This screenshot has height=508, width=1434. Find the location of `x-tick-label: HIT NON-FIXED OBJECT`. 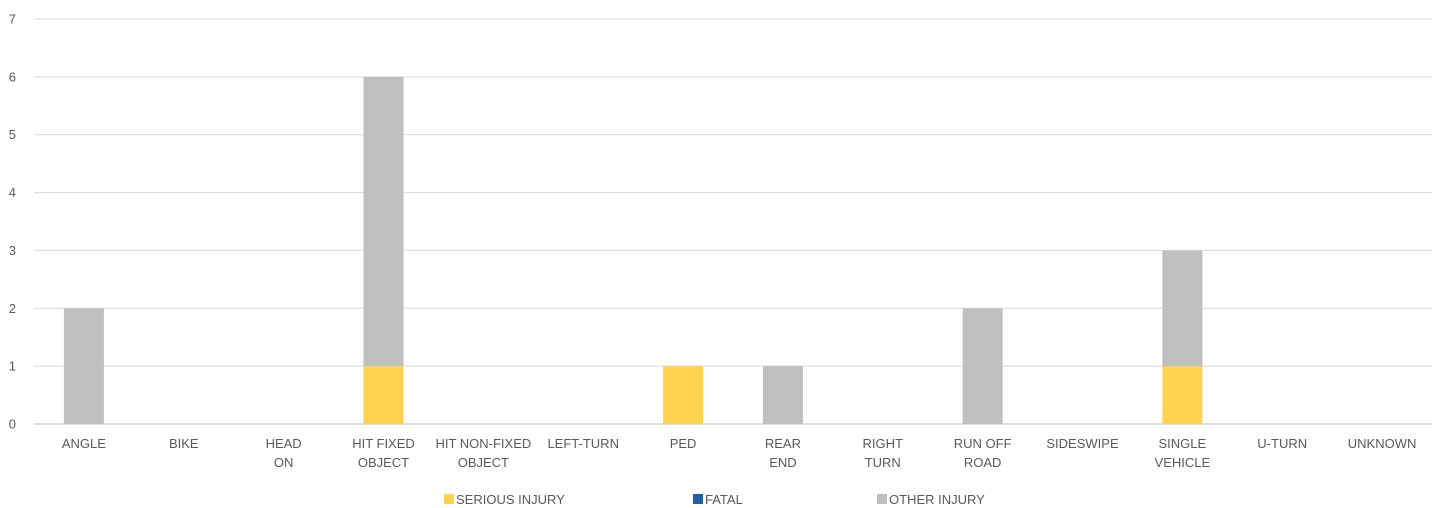

x-tick-label: HIT NON-FIXED OBJECT is located at coordinates (483, 453).